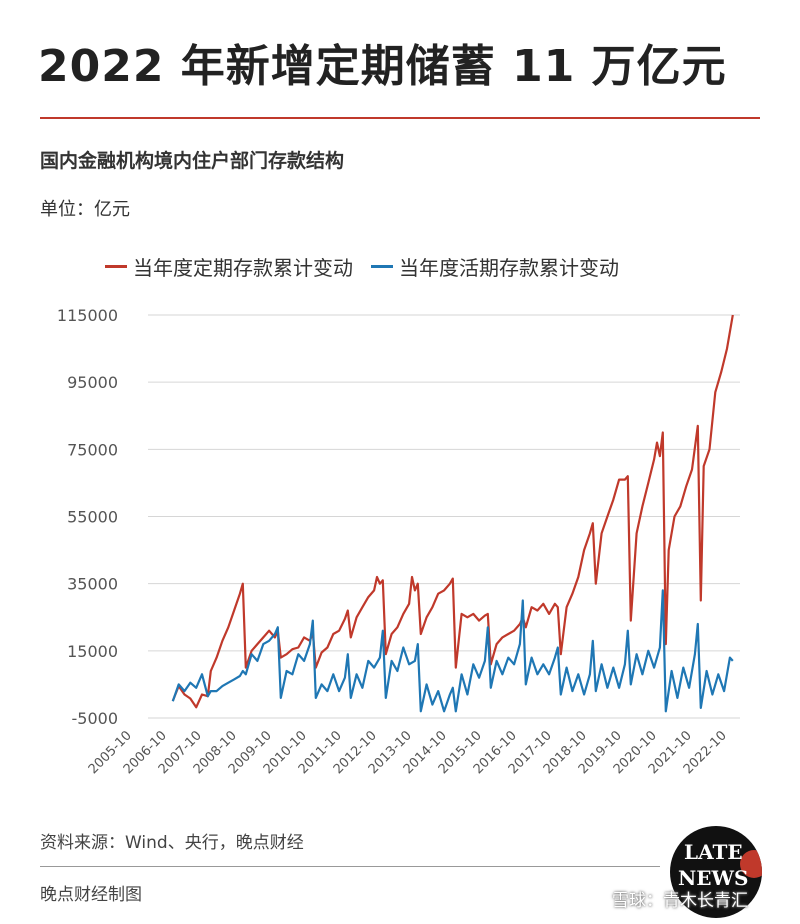 The width and height of the screenshot is (800, 924). Describe the element at coordinates (350, 866) in the screenshot. I see `footer-divider` at that location.